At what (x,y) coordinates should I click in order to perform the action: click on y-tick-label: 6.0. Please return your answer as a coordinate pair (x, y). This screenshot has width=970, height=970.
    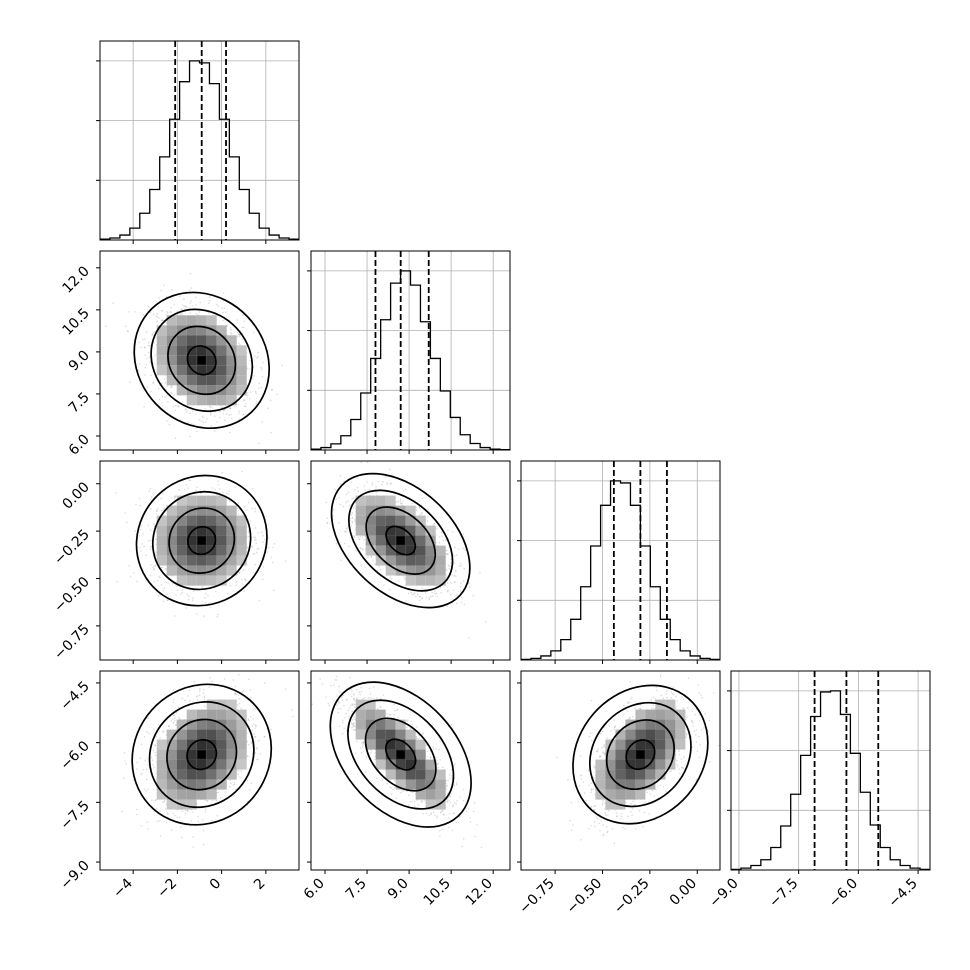
    Looking at the image, I should click on (79, 445).